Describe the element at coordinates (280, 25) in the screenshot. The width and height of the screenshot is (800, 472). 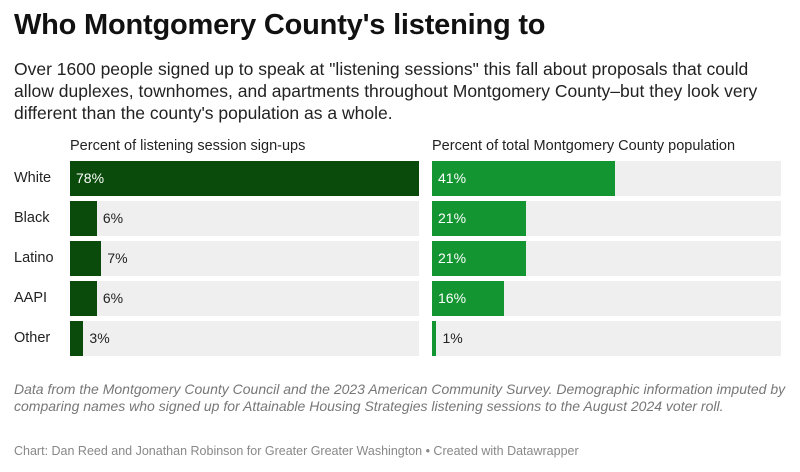
I see `chart-title: Who Montgomery County's listening to` at that location.